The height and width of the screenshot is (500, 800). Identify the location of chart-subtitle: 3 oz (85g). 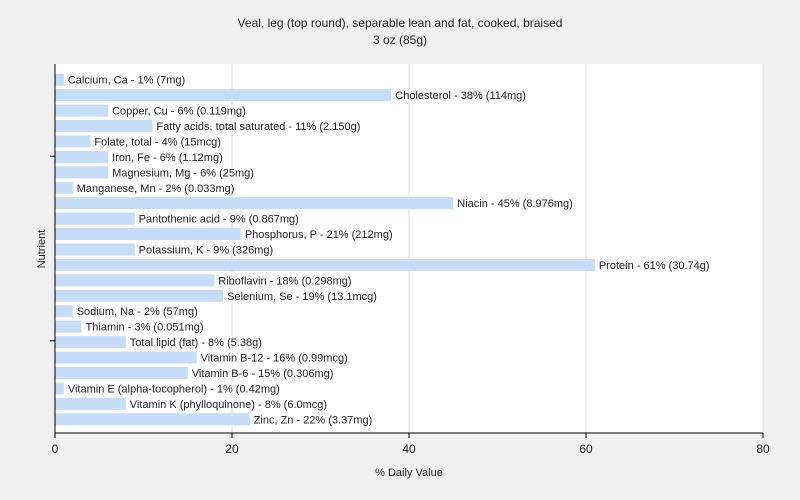
(400, 40).